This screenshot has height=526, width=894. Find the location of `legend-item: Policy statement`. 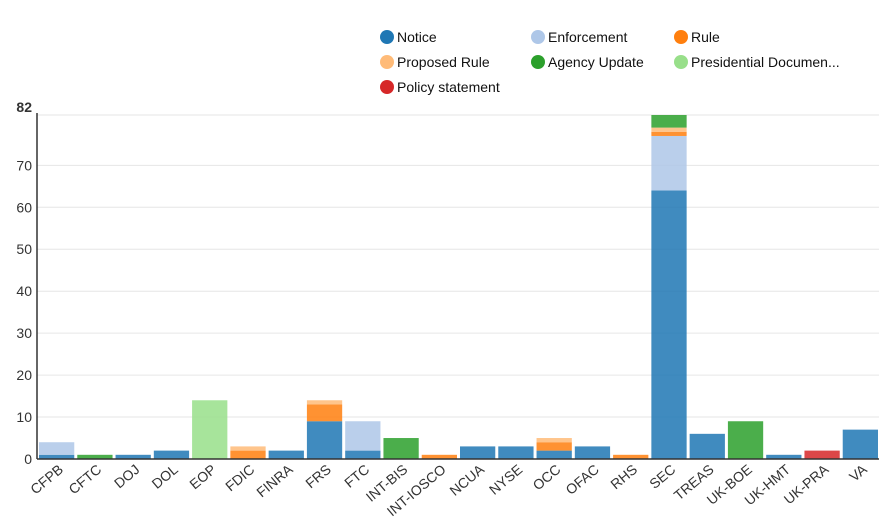

legend-item: Policy statement is located at coordinates (440, 87).